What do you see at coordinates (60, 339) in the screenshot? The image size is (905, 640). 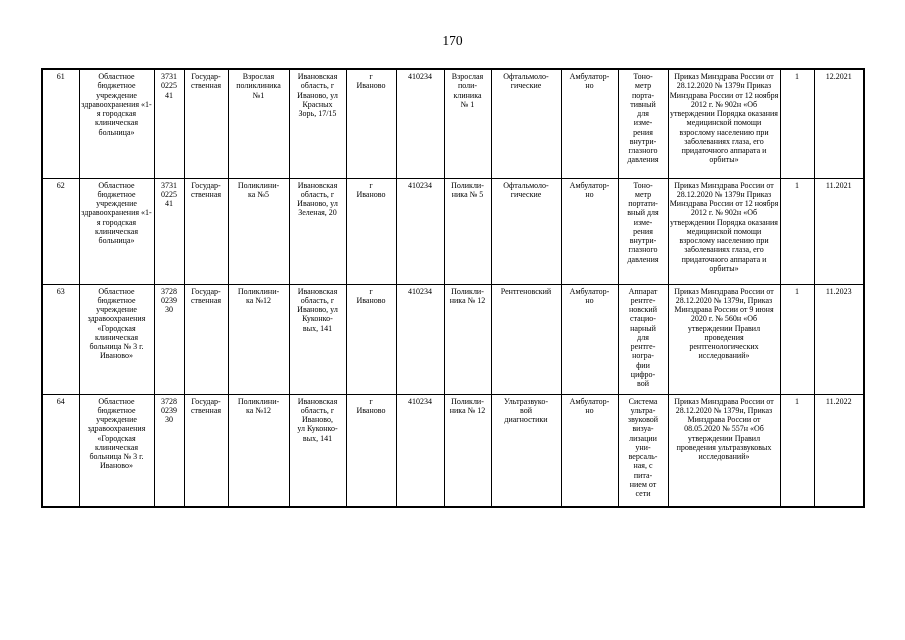 I see `cell-index: 63` at bounding box center [60, 339].